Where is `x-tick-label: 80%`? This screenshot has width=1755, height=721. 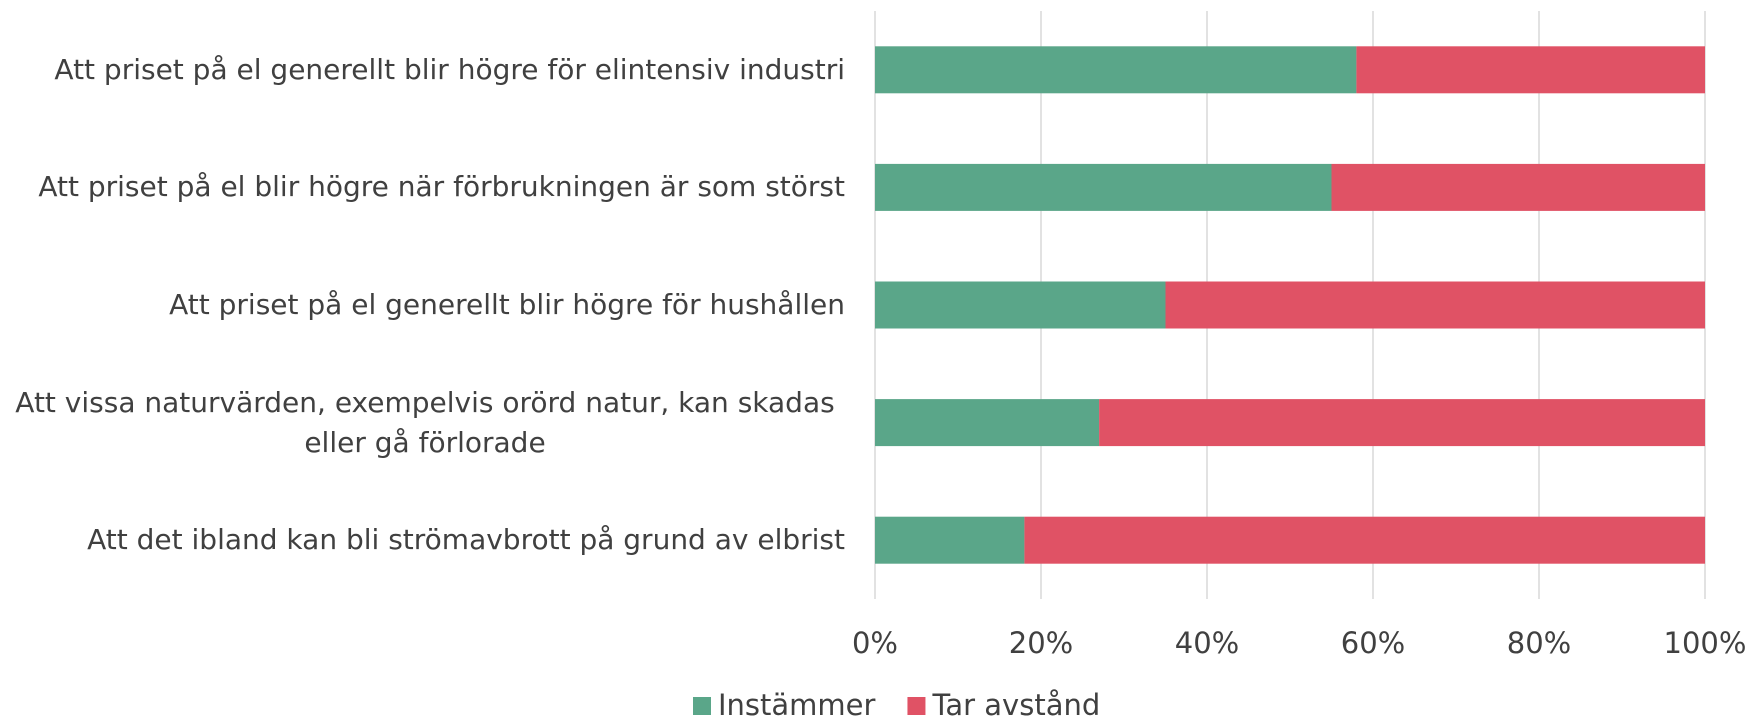 x-tick-label: 80% is located at coordinates (1539, 643).